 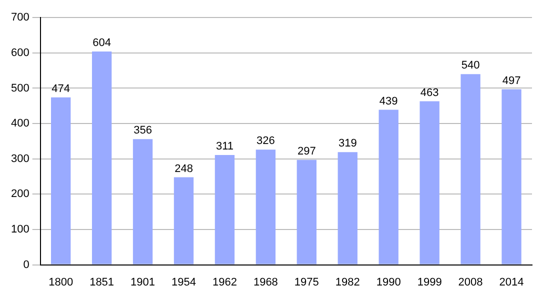 What do you see at coordinates (429, 282) in the screenshot?
I see `x-tick-label: 1999` at bounding box center [429, 282].